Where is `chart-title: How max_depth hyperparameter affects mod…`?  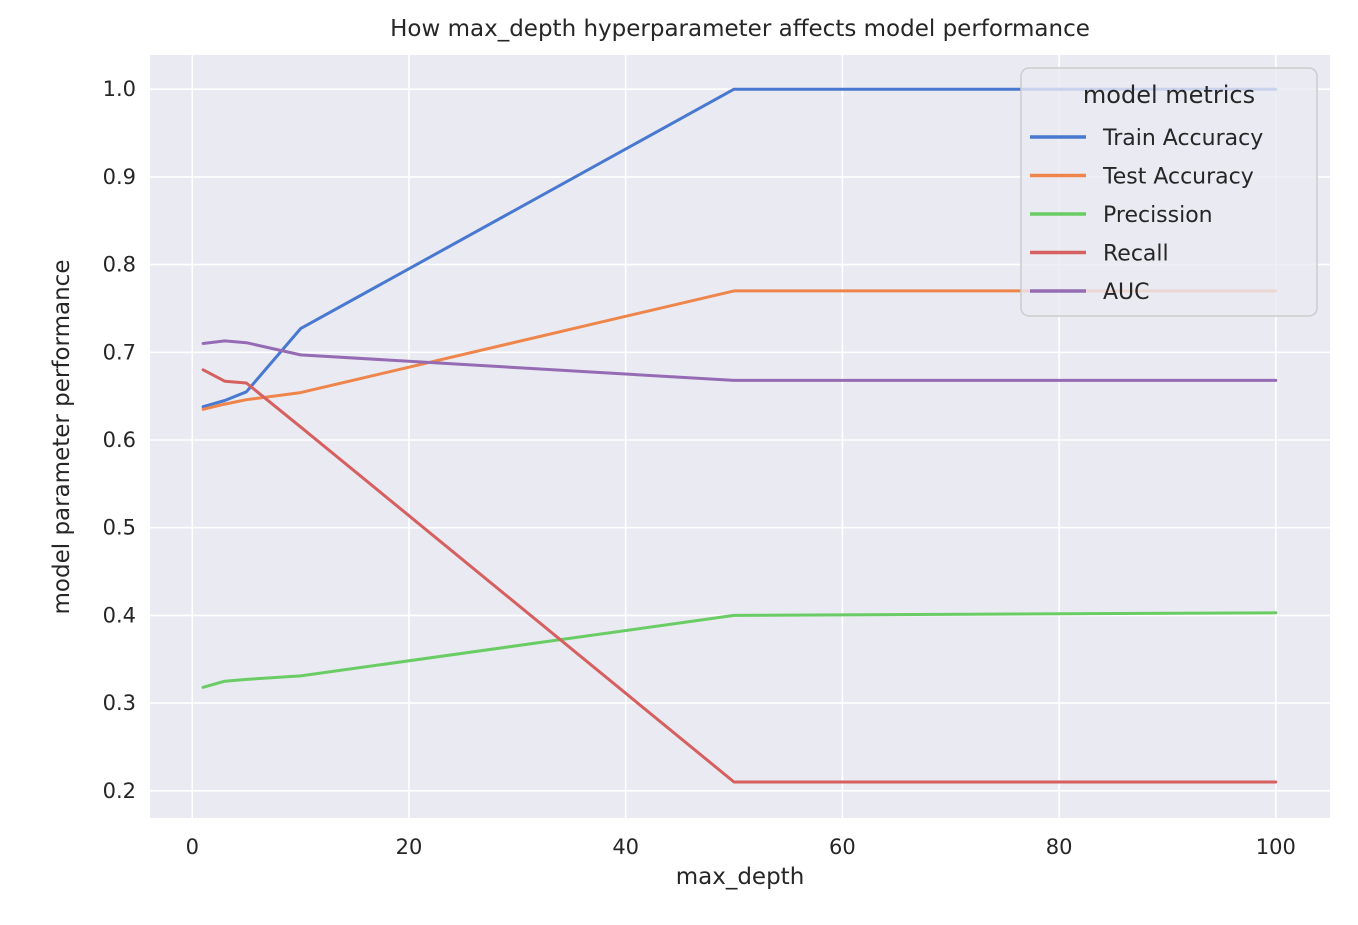
chart-title: How max_depth hyperparameter affects mod… is located at coordinates (740, 29).